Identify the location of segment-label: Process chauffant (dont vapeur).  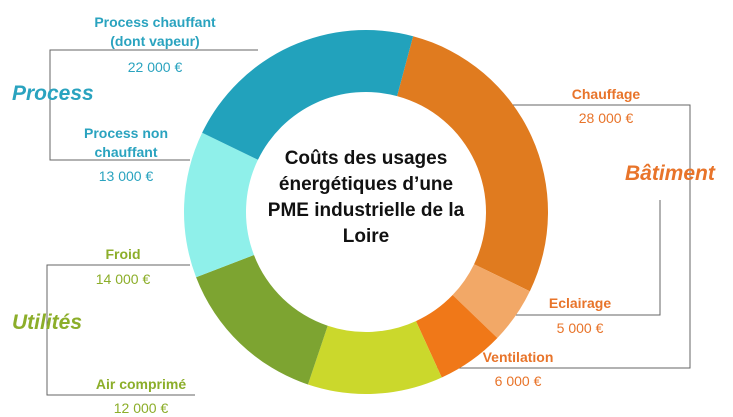
(155, 31).